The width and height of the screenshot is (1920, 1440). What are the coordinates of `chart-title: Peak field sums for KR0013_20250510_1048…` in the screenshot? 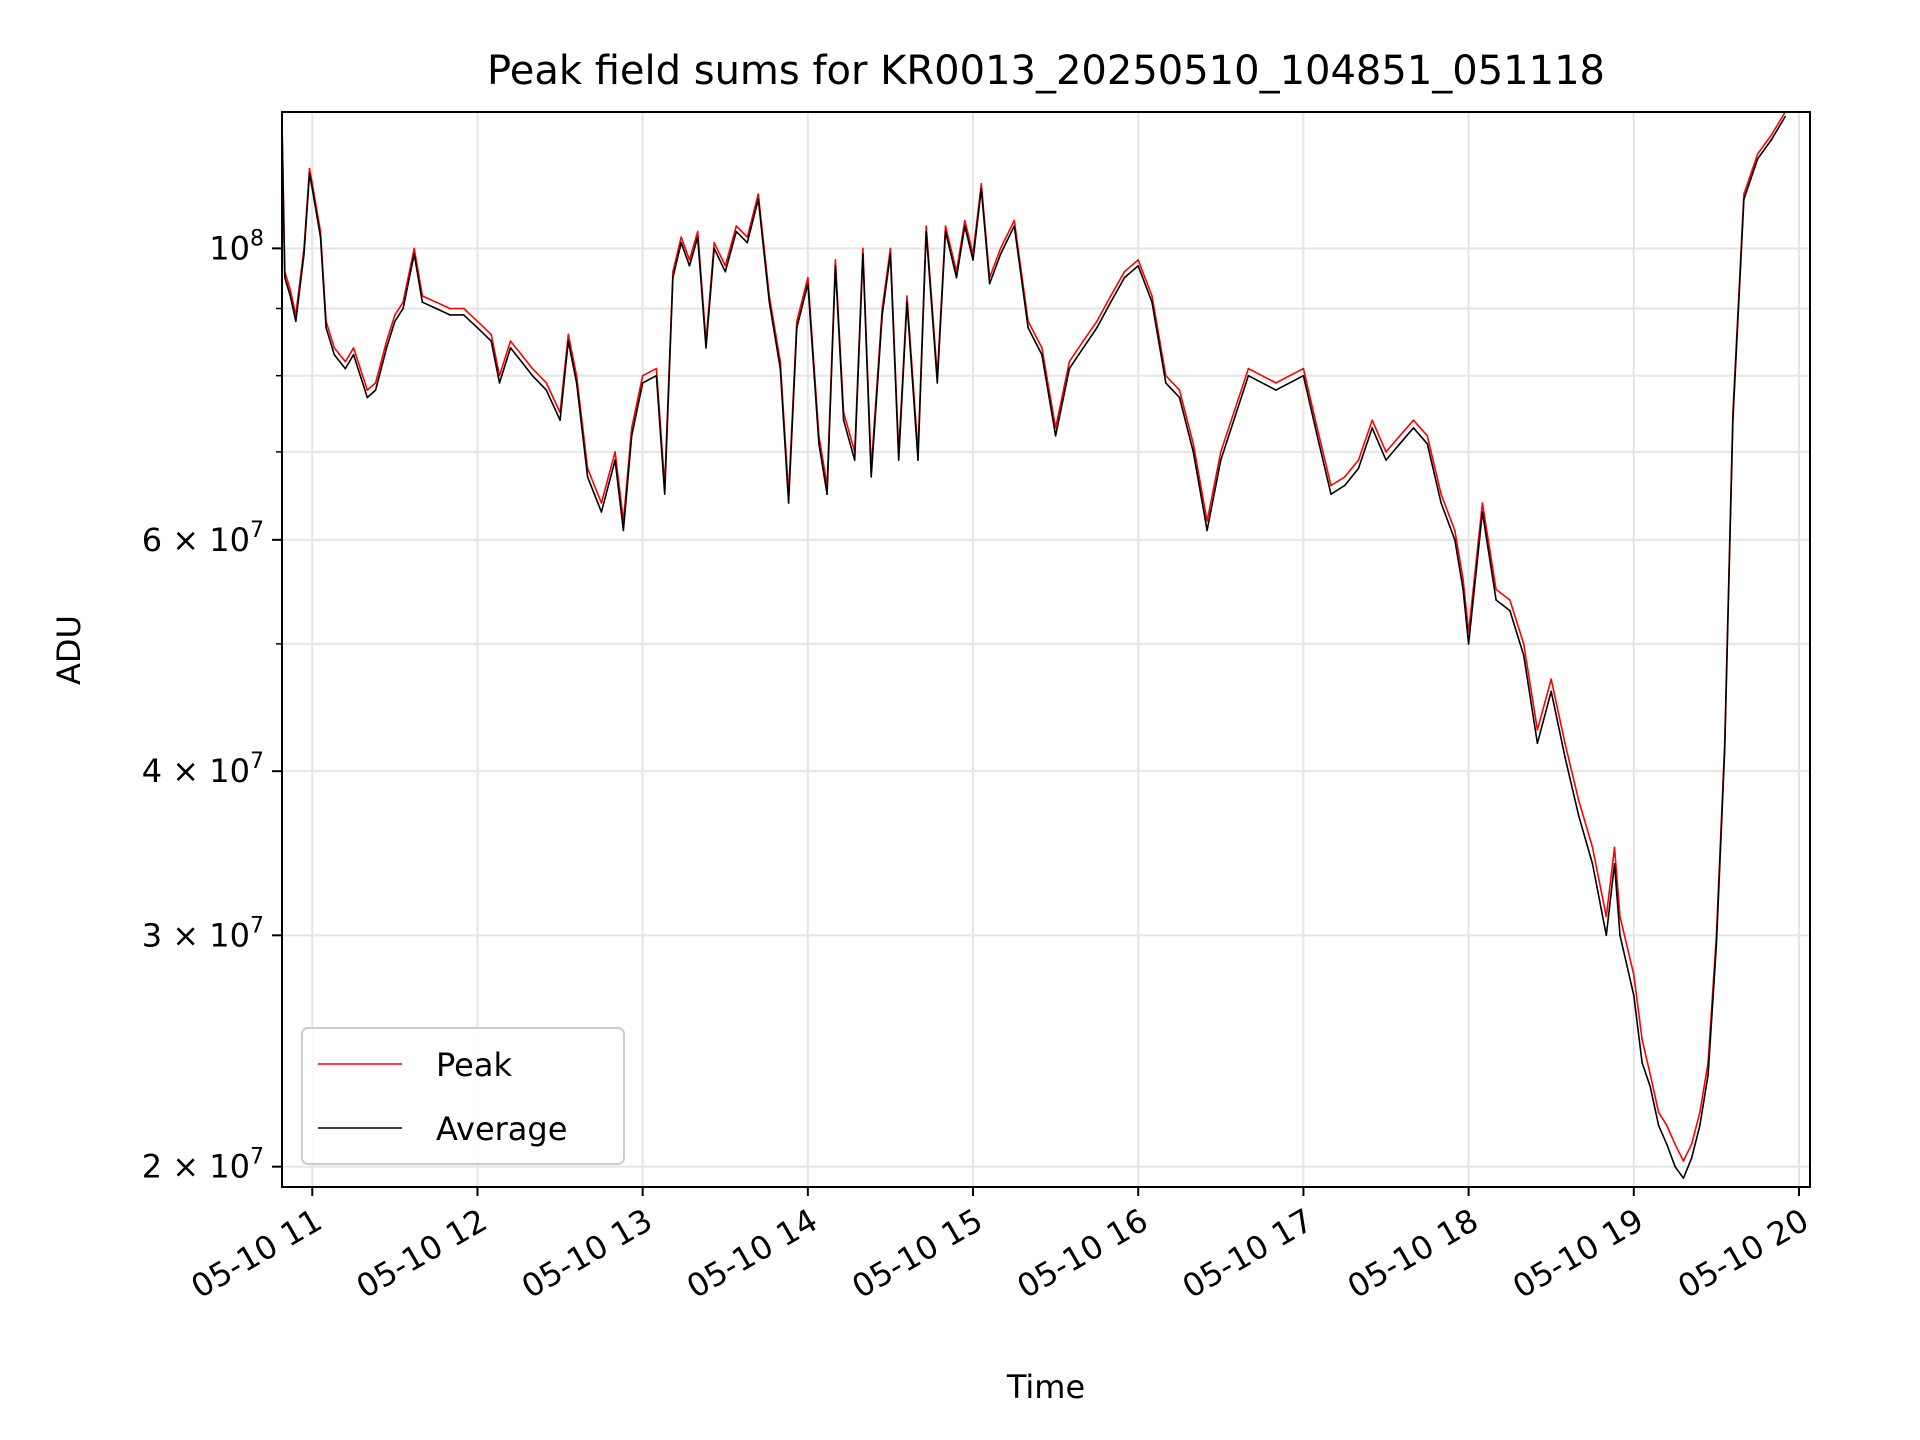 It's located at (1046, 71).